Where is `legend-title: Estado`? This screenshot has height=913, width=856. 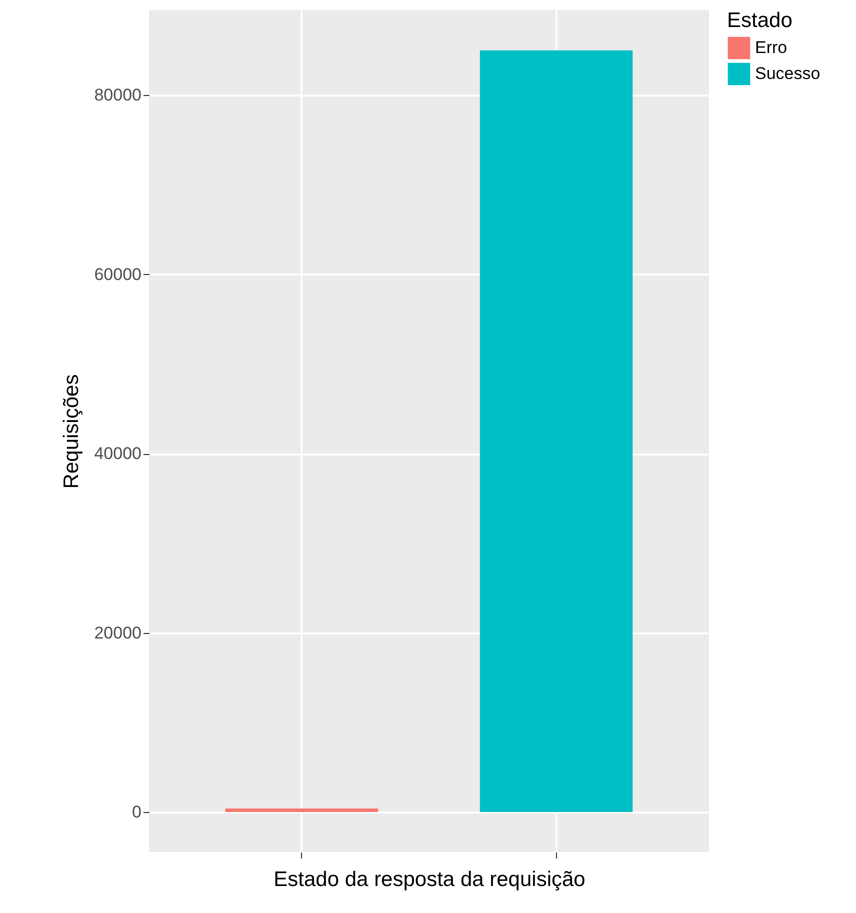 legend-title: Estado is located at coordinates (759, 20).